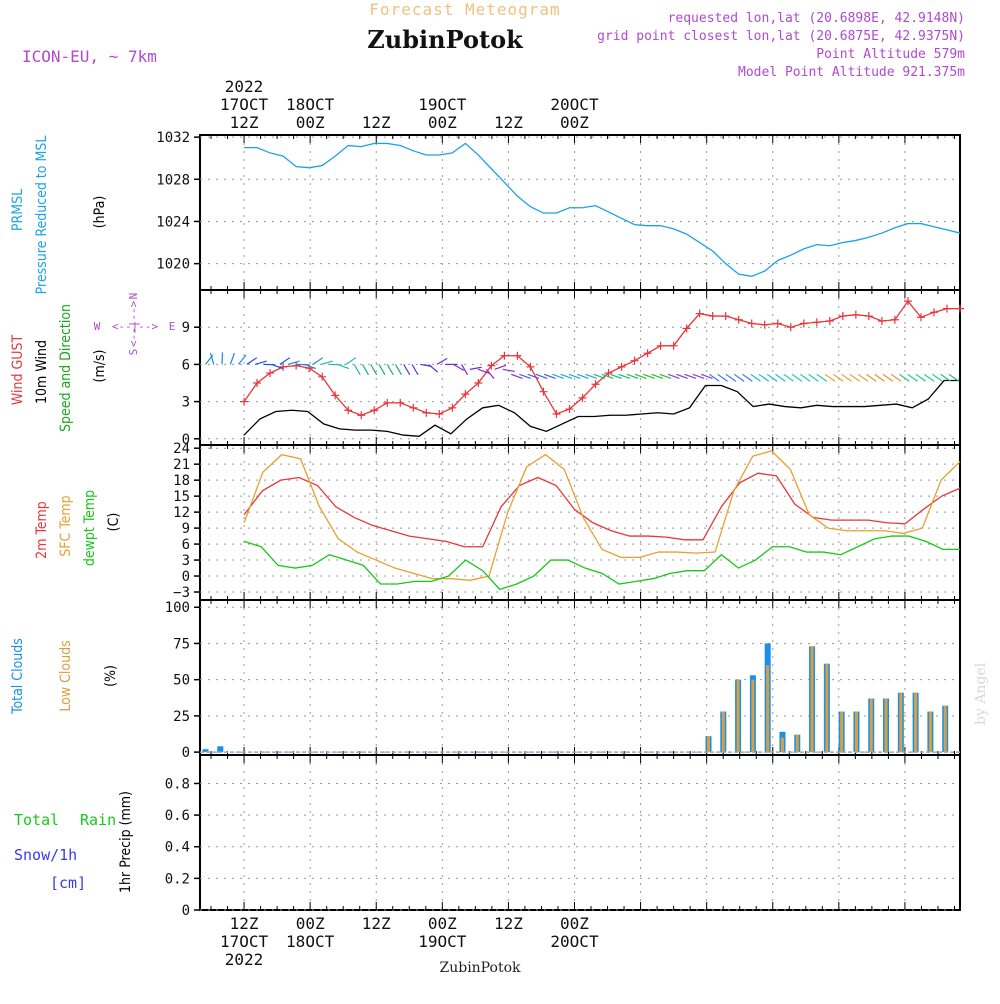 The width and height of the screenshot is (1000, 1004). What do you see at coordinates (442, 104) in the screenshot?
I see `time-label-top: 19OCT` at bounding box center [442, 104].